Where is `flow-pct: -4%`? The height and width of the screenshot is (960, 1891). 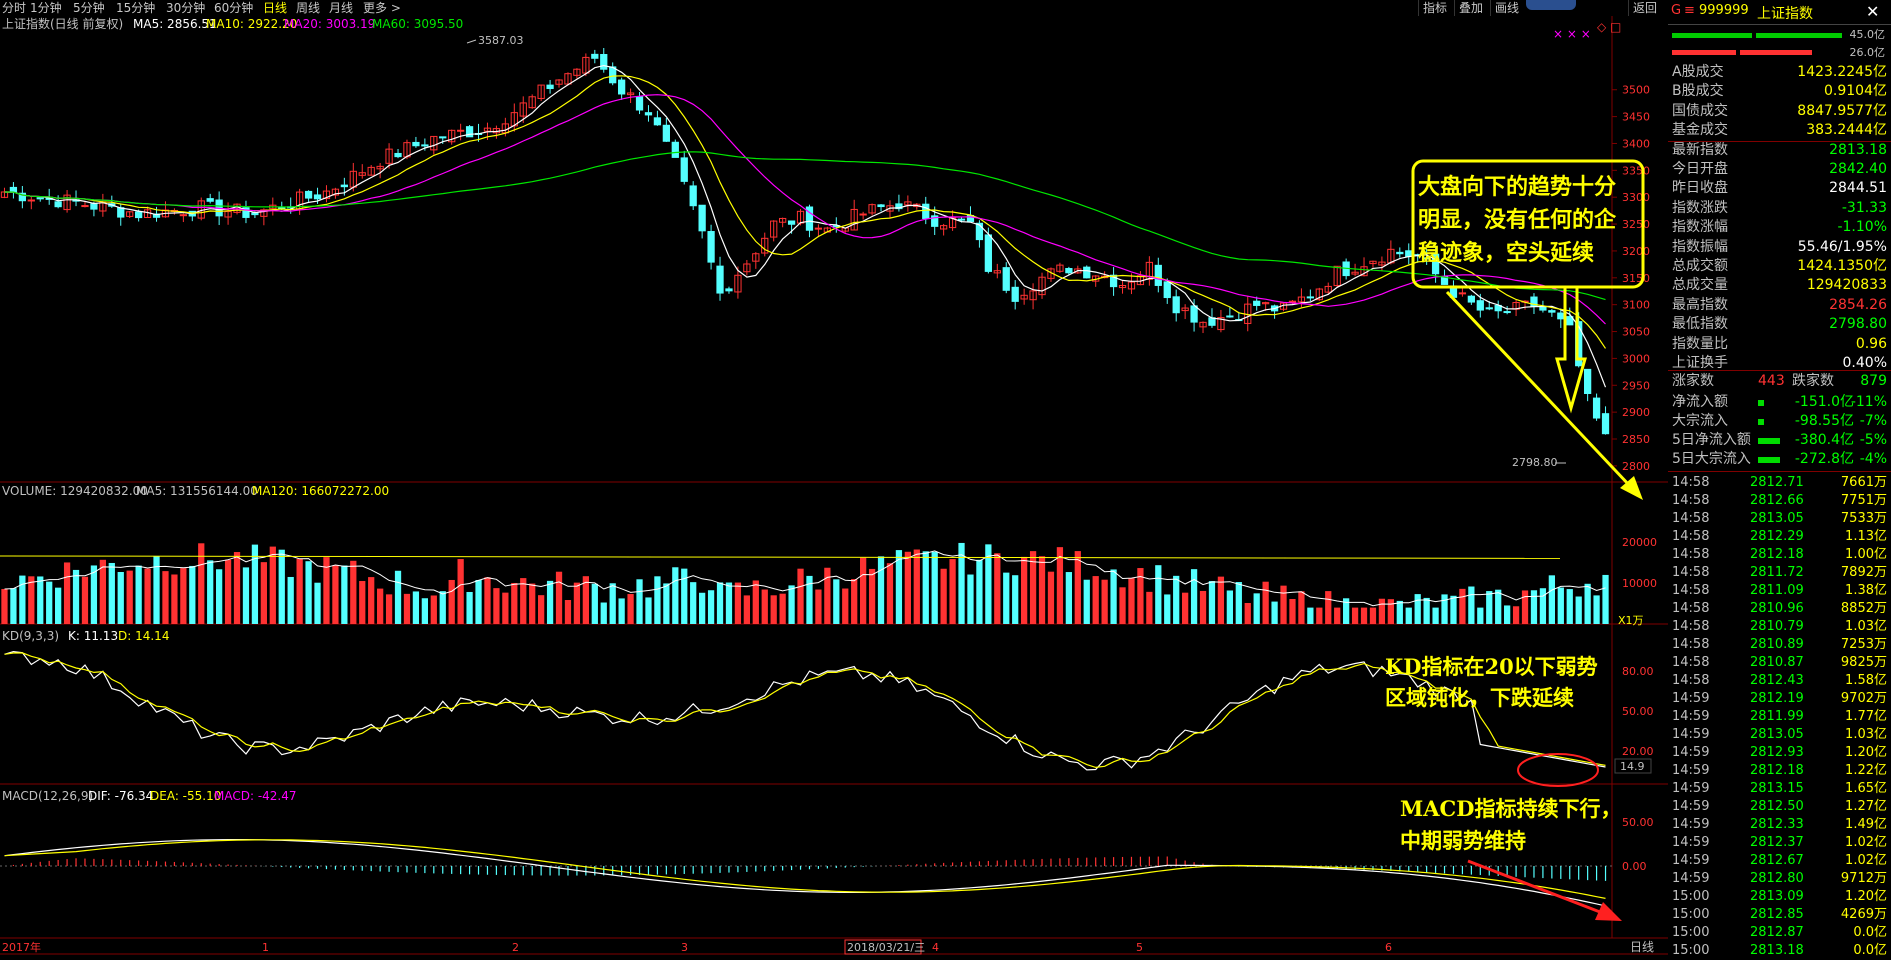
flow-pct: -4% is located at coordinates (1873, 459).